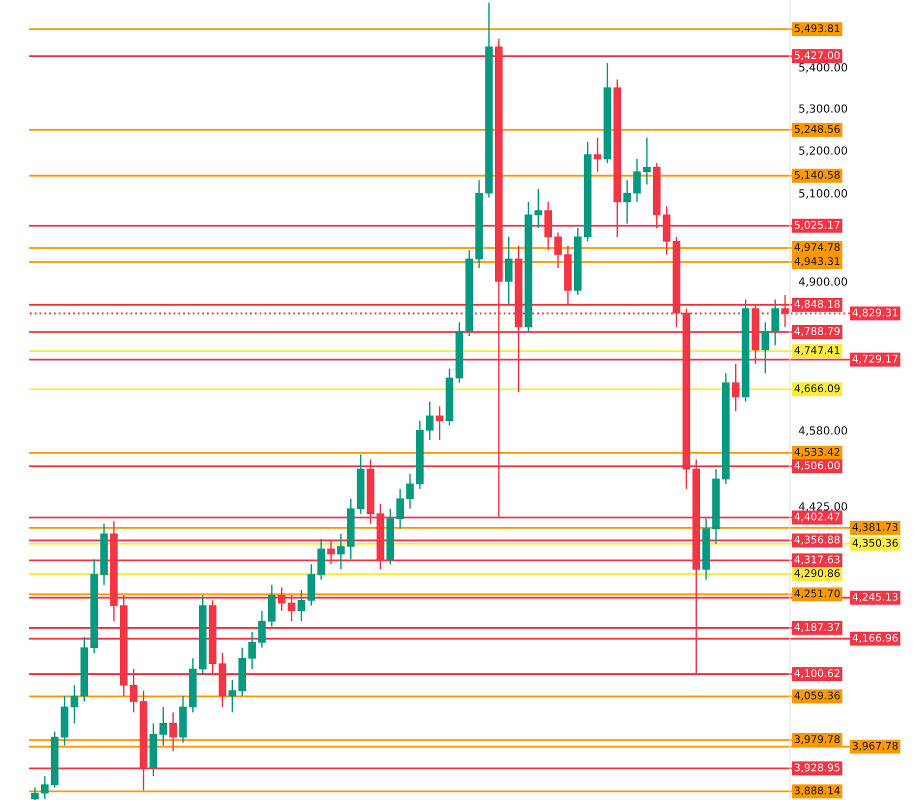 The height and width of the screenshot is (800, 914). What do you see at coordinates (823, 507) in the screenshot?
I see `y-tick-label: 4,425.00` at bounding box center [823, 507].